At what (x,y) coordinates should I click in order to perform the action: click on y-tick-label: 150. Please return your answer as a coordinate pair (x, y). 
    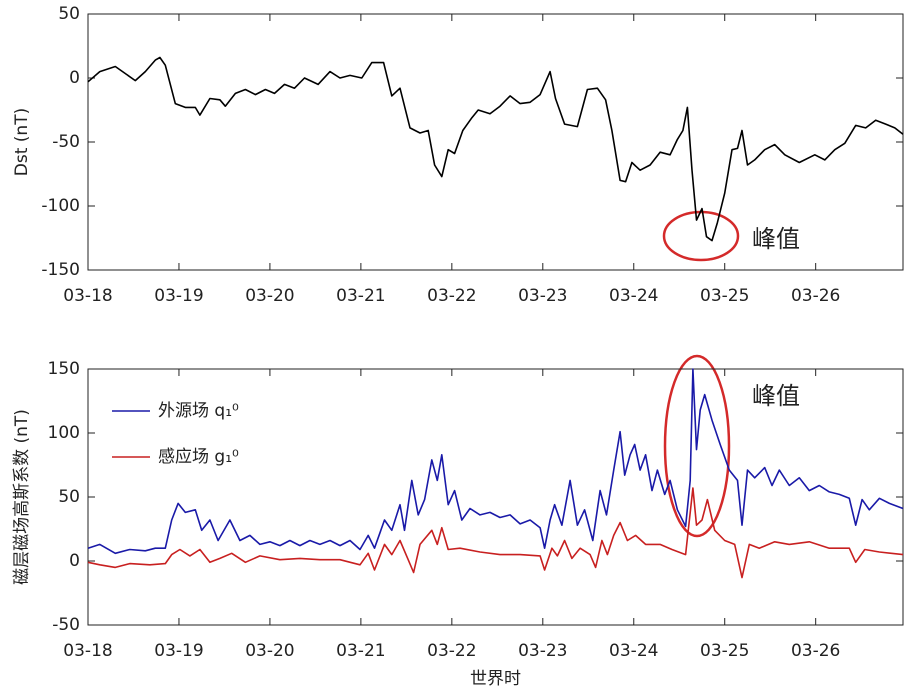
    Looking at the image, I should click on (64, 369).